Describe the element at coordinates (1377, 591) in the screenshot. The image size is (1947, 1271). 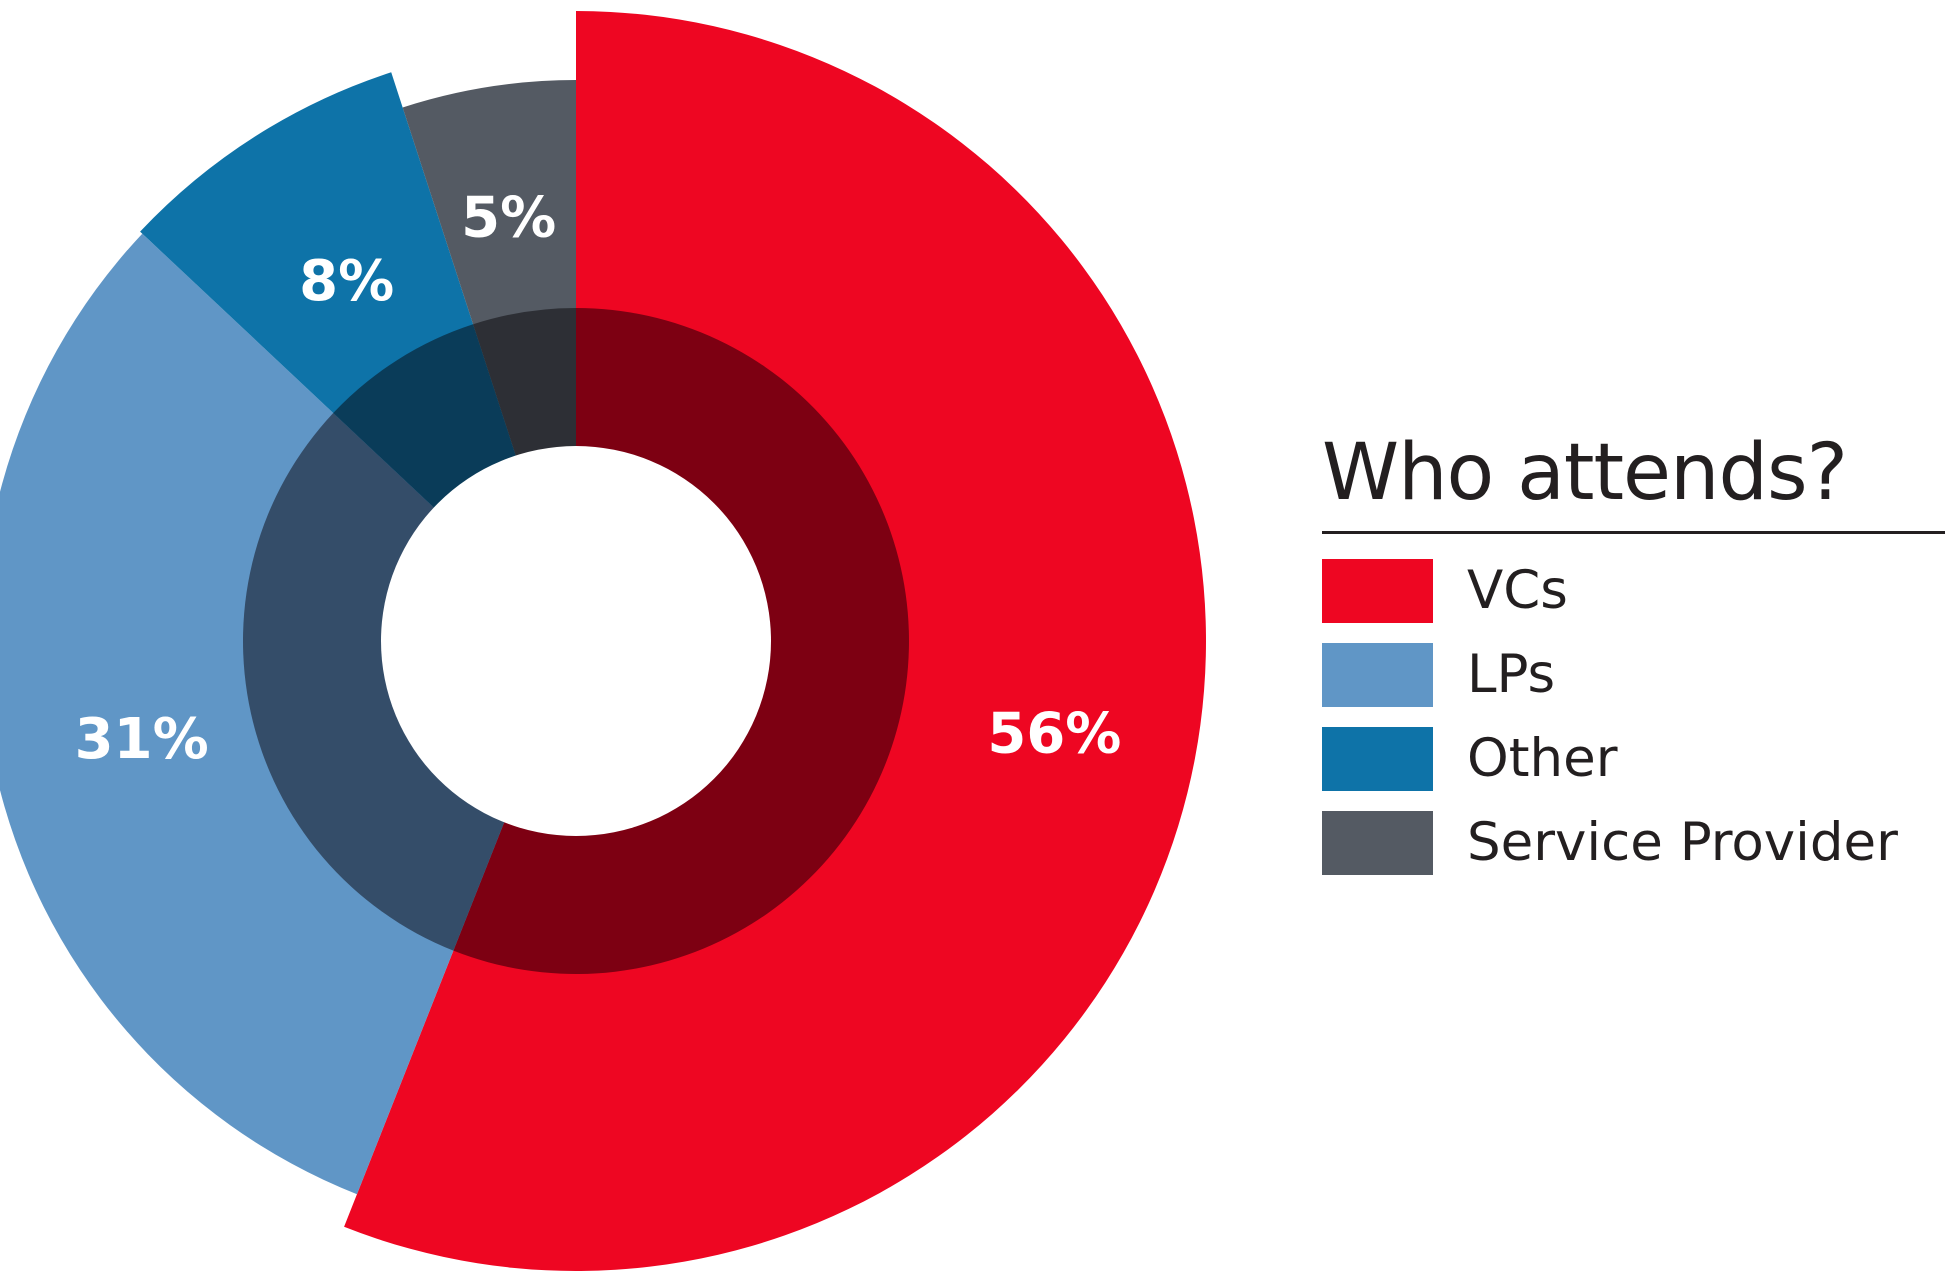
I see `legend-swatch-vcs` at that location.